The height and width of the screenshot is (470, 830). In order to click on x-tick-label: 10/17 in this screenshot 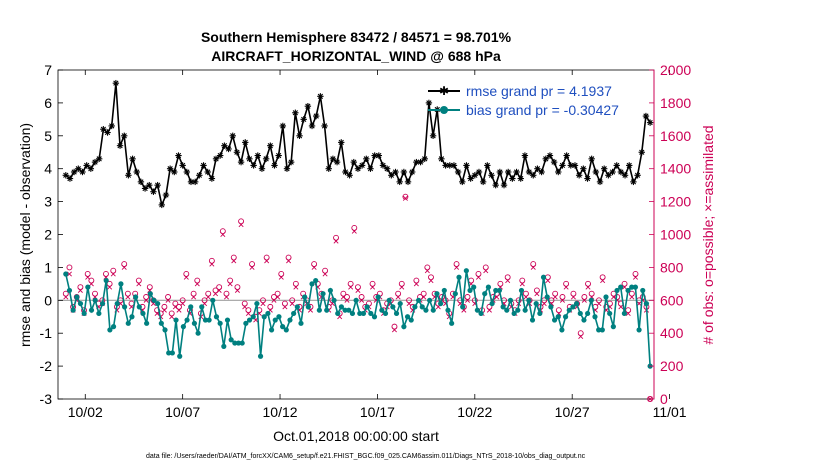, I will do `click(377, 412)`.